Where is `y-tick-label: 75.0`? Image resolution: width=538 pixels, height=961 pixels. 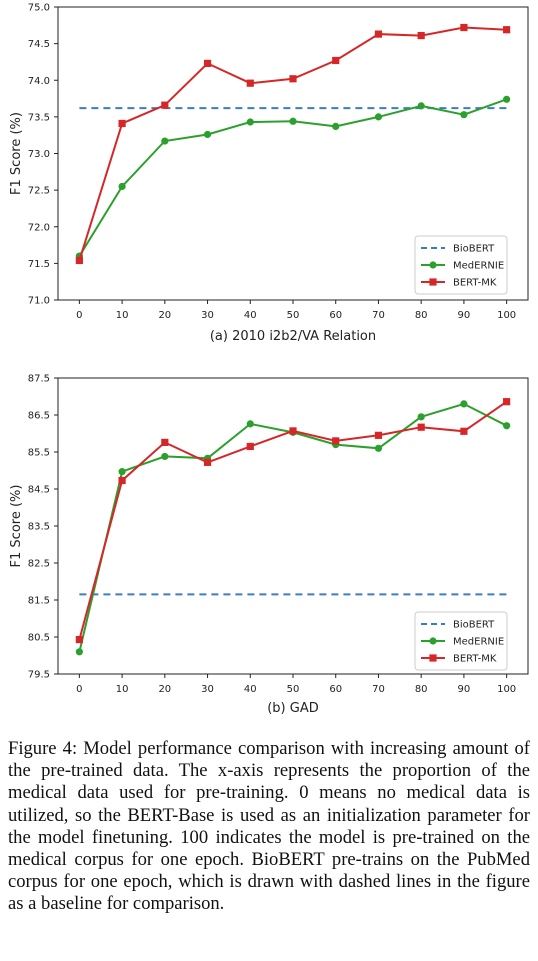 y-tick-label: 75.0 is located at coordinates (39, 8).